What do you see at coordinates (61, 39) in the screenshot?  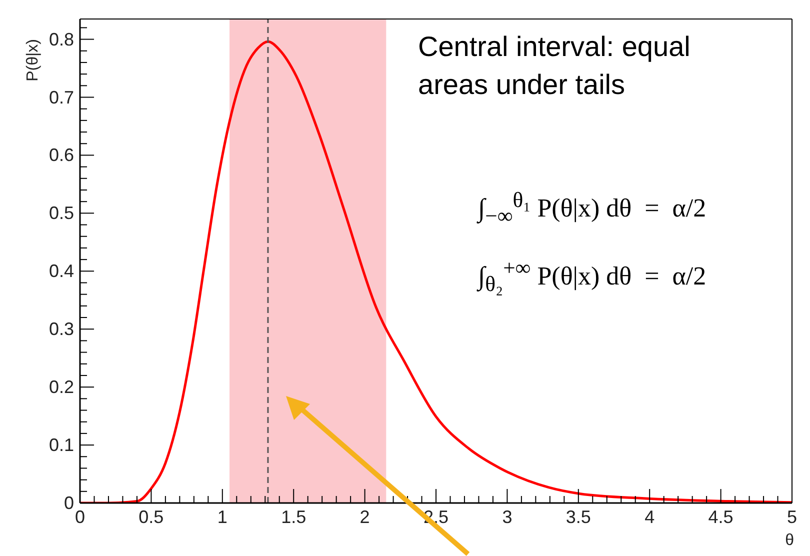 I see `y-tick-label: 0.8` at bounding box center [61, 39].